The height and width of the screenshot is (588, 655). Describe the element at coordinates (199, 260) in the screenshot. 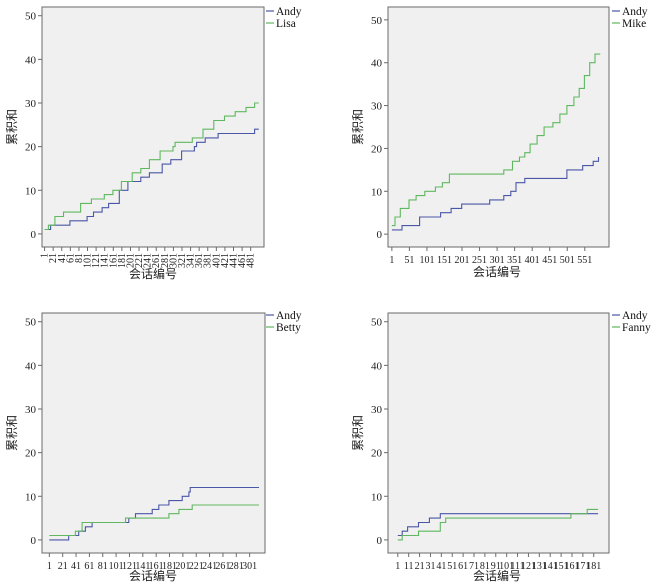

I see `x-tick-label: 361` at that location.